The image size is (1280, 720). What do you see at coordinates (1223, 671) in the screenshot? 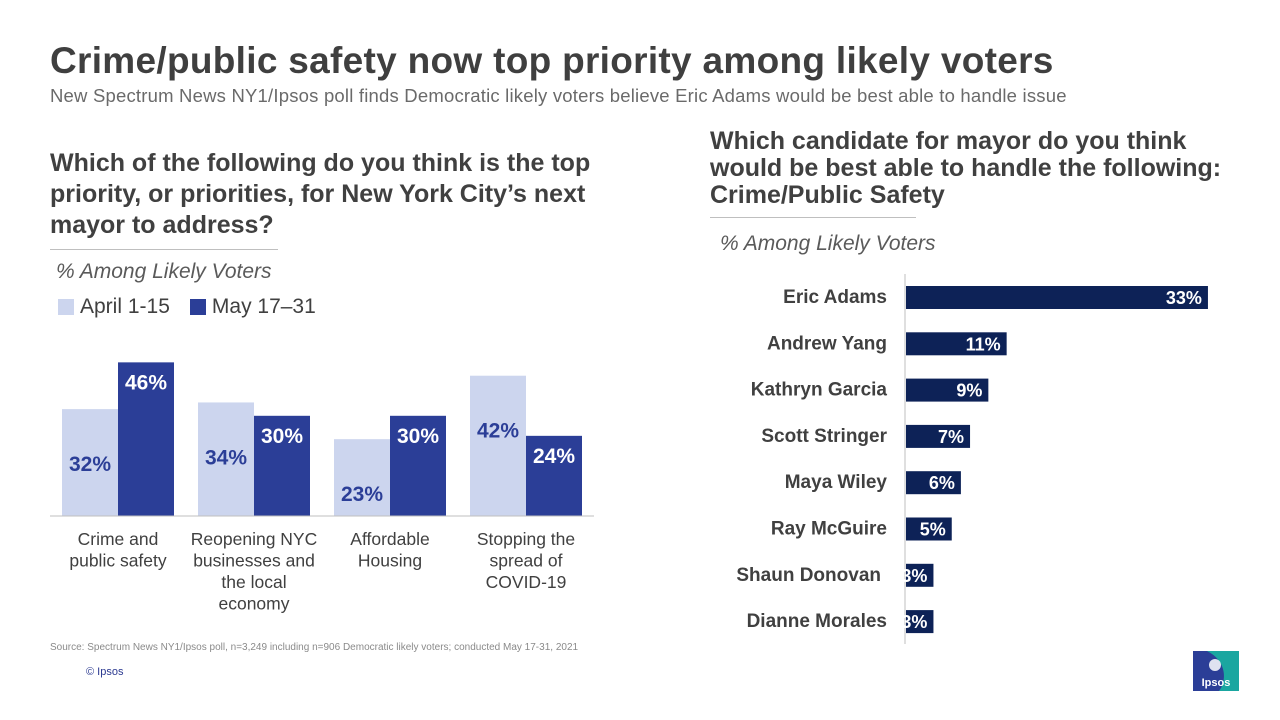
I see `logo-accent` at bounding box center [1223, 671].